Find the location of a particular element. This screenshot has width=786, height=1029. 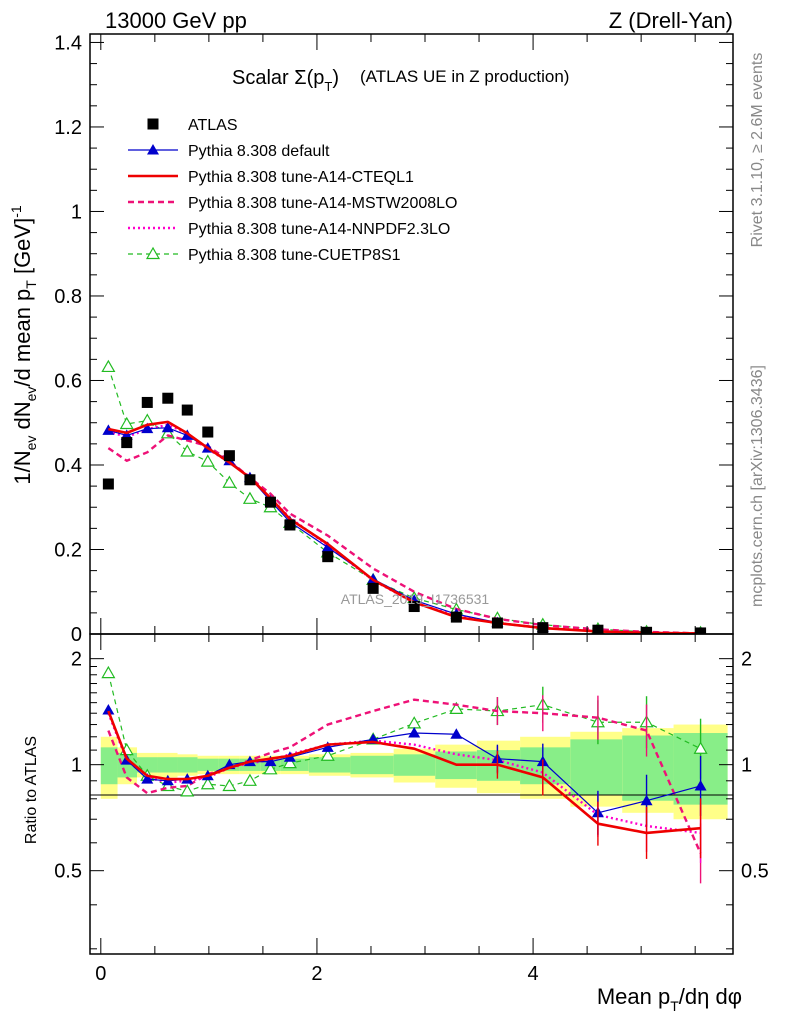

x-axis-label: Mean pT/dη dφ is located at coordinates (669, 999).